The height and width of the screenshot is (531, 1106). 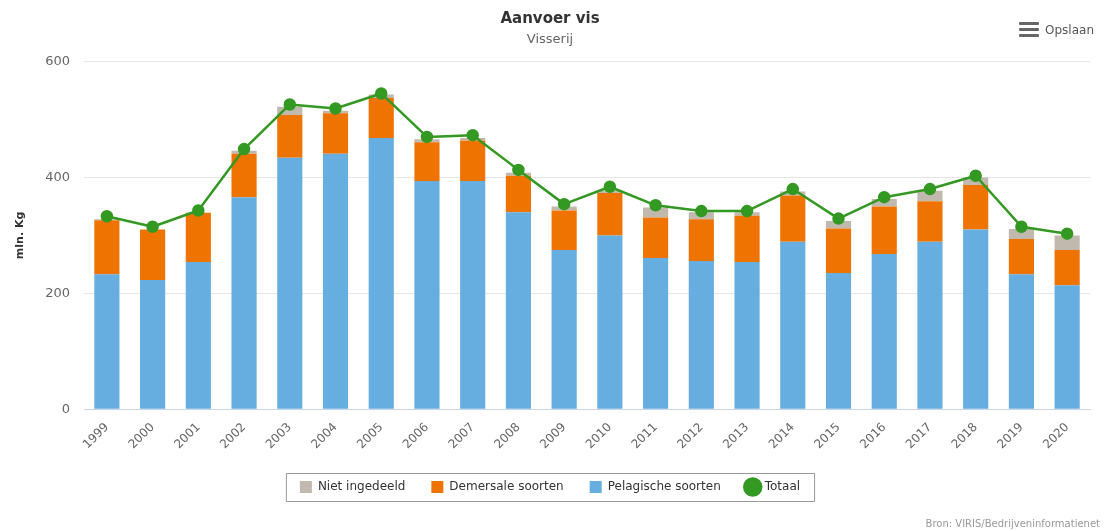 I want to click on y-tick-label: 600, so click(x=58, y=60).